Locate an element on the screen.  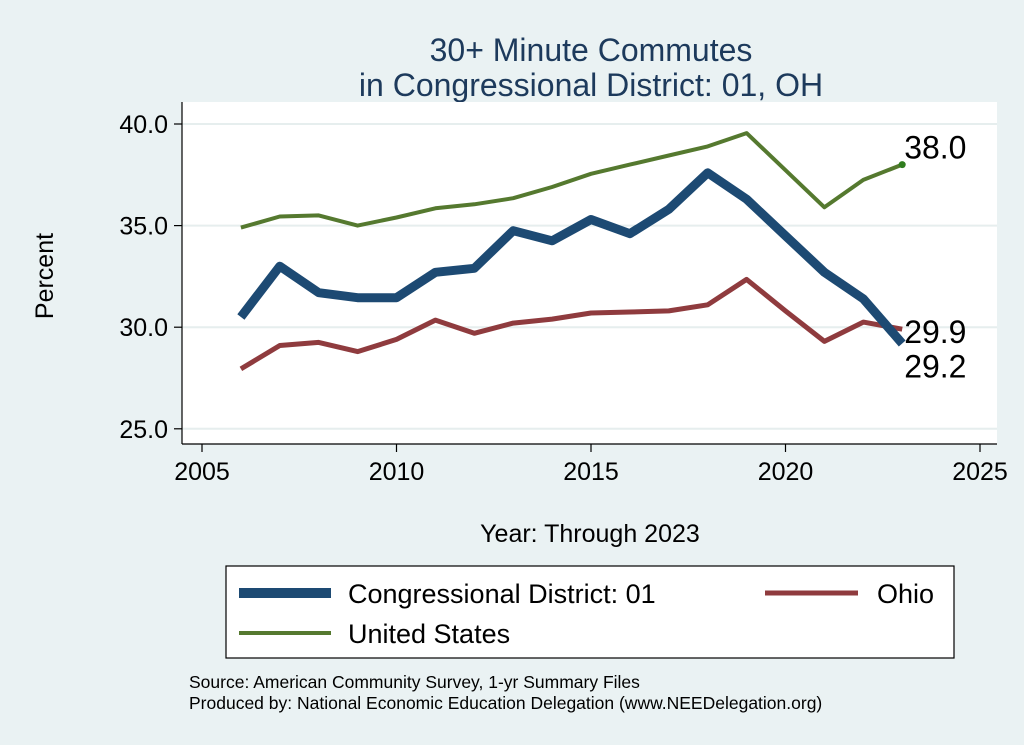
x-tick-label: 2025 is located at coordinates (980, 472).